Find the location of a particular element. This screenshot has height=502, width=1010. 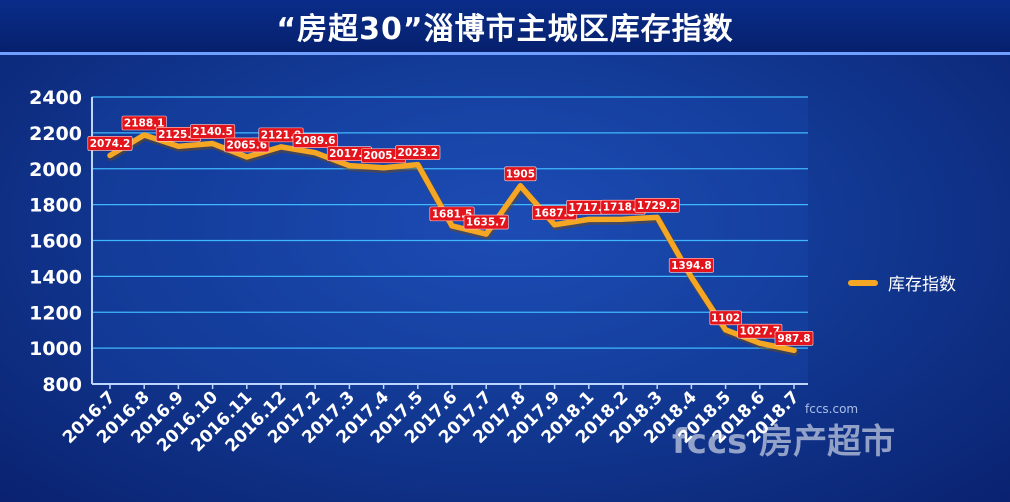

data-label-text: 1635.7 is located at coordinates (486, 223).